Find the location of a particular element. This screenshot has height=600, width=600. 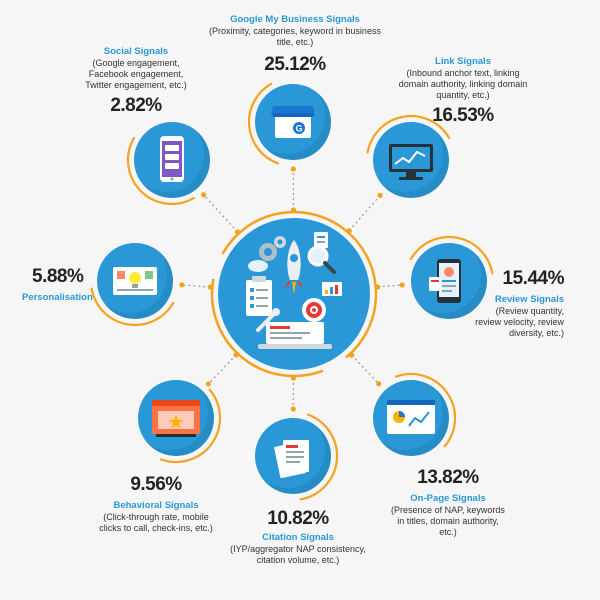

onpage-title: On-Page Signals is located at coordinates (448, 498).